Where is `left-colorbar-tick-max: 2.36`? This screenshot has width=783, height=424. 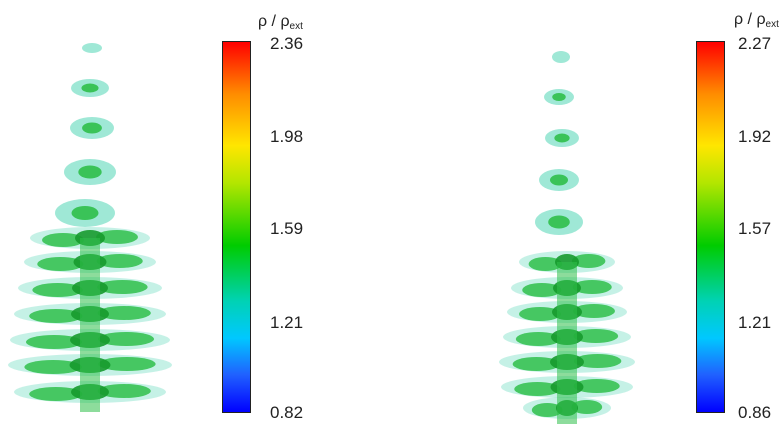
left-colorbar-tick-max: 2.36 is located at coordinates (287, 43).